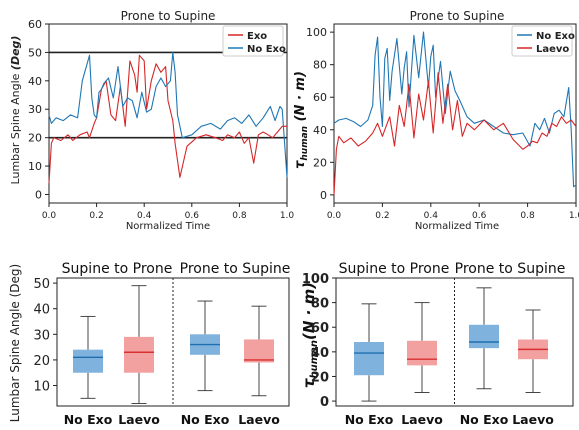 Image resolution: width=579 pixels, height=430 pixels. I want to click on series-line-exo, so click(167, 119).